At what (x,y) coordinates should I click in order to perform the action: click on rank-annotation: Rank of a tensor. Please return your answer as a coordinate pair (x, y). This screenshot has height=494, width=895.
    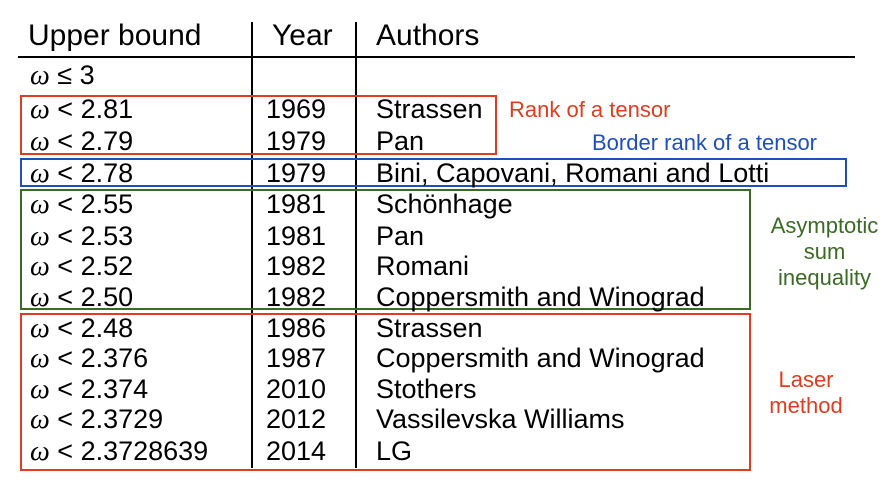
    Looking at the image, I should click on (590, 109).